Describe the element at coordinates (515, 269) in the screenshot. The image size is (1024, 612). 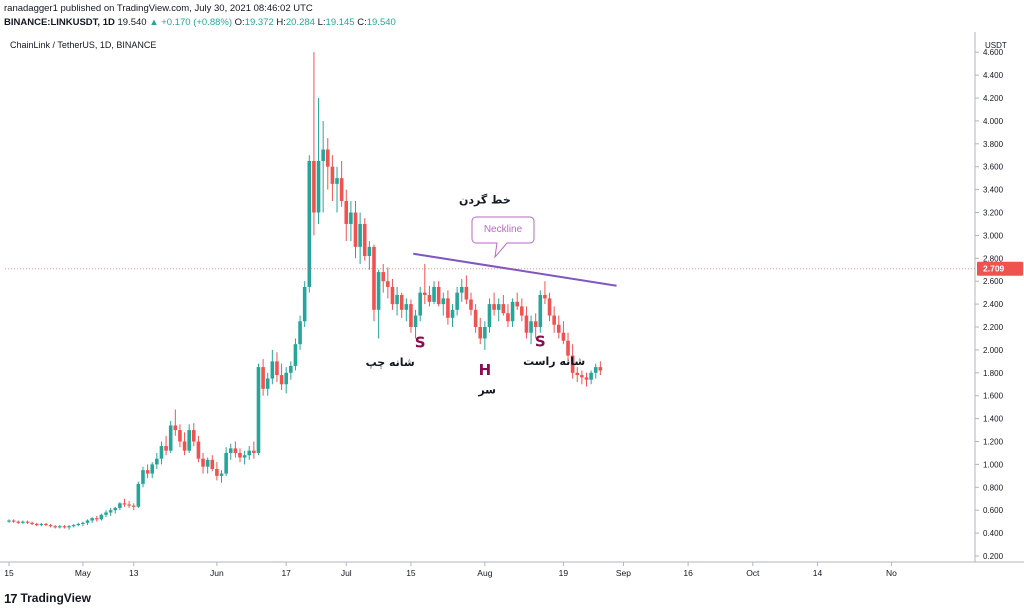
I see `neckline-trendline` at that location.